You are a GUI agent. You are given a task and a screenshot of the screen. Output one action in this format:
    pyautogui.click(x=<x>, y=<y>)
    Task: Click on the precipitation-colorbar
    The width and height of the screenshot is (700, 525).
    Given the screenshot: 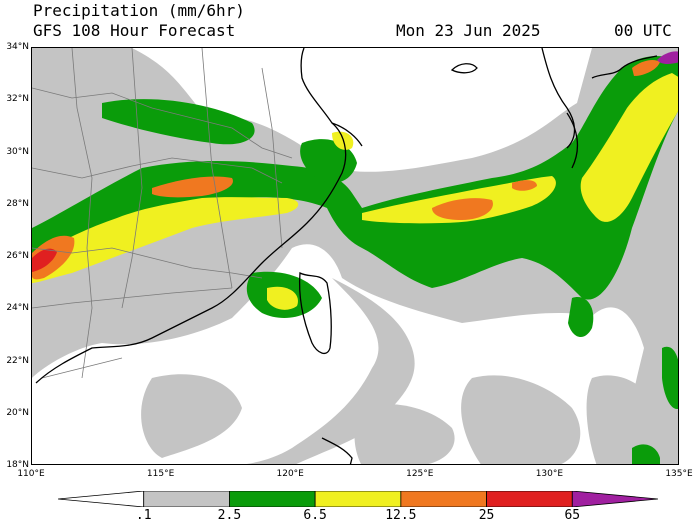 What is the action you would take?
    pyautogui.click(x=358, y=499)
    